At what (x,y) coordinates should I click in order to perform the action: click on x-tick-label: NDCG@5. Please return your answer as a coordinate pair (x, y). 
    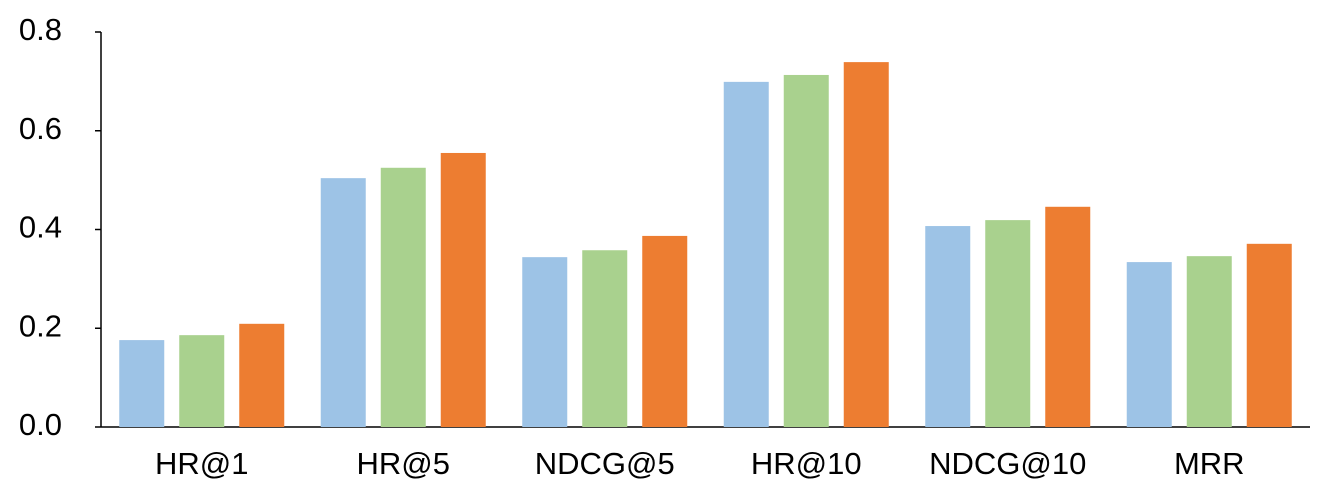
    Looking at the image, I should click on (605, 463).